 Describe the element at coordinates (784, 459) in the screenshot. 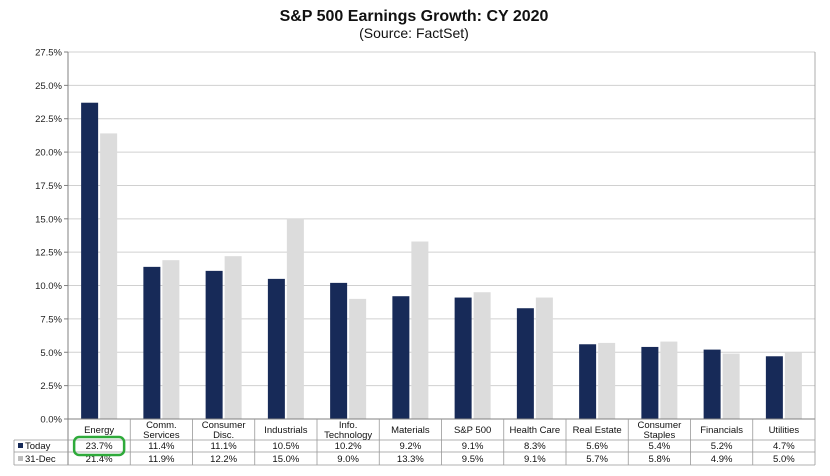

I see `data-label: 5.0%` at that location.